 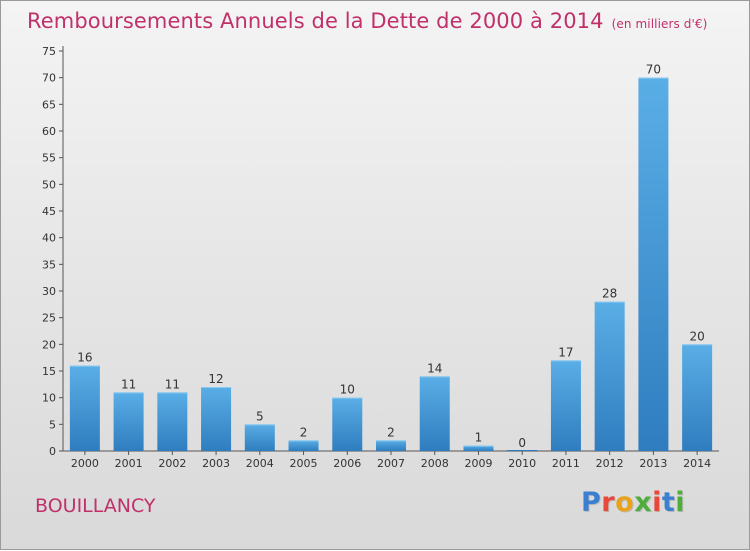 What do you see at coordinates (49, 344) in the screenshot?
I see `y-tick-label: 20` at bounding box center [49, 344].